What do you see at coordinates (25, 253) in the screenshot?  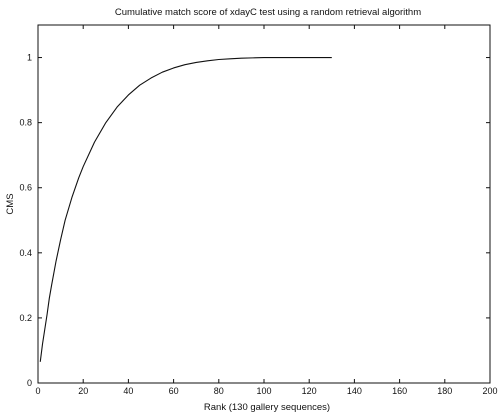 I see `y-tick-label: 0.4` at bounding box center [25, 253].